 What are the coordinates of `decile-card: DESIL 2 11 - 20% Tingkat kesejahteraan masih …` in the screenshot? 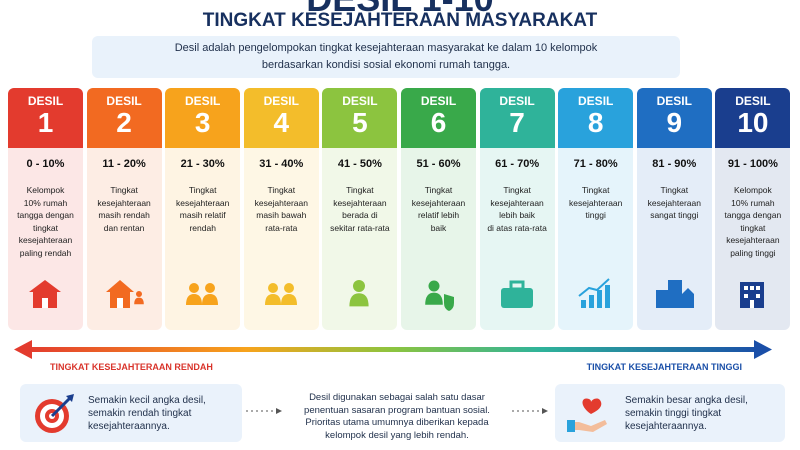 It's located at (124, 209).